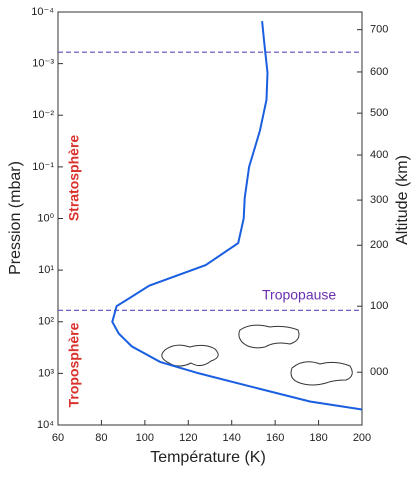 The image size is (413, 477). I want to click on annotation: Troposphère, so click(74, 364).